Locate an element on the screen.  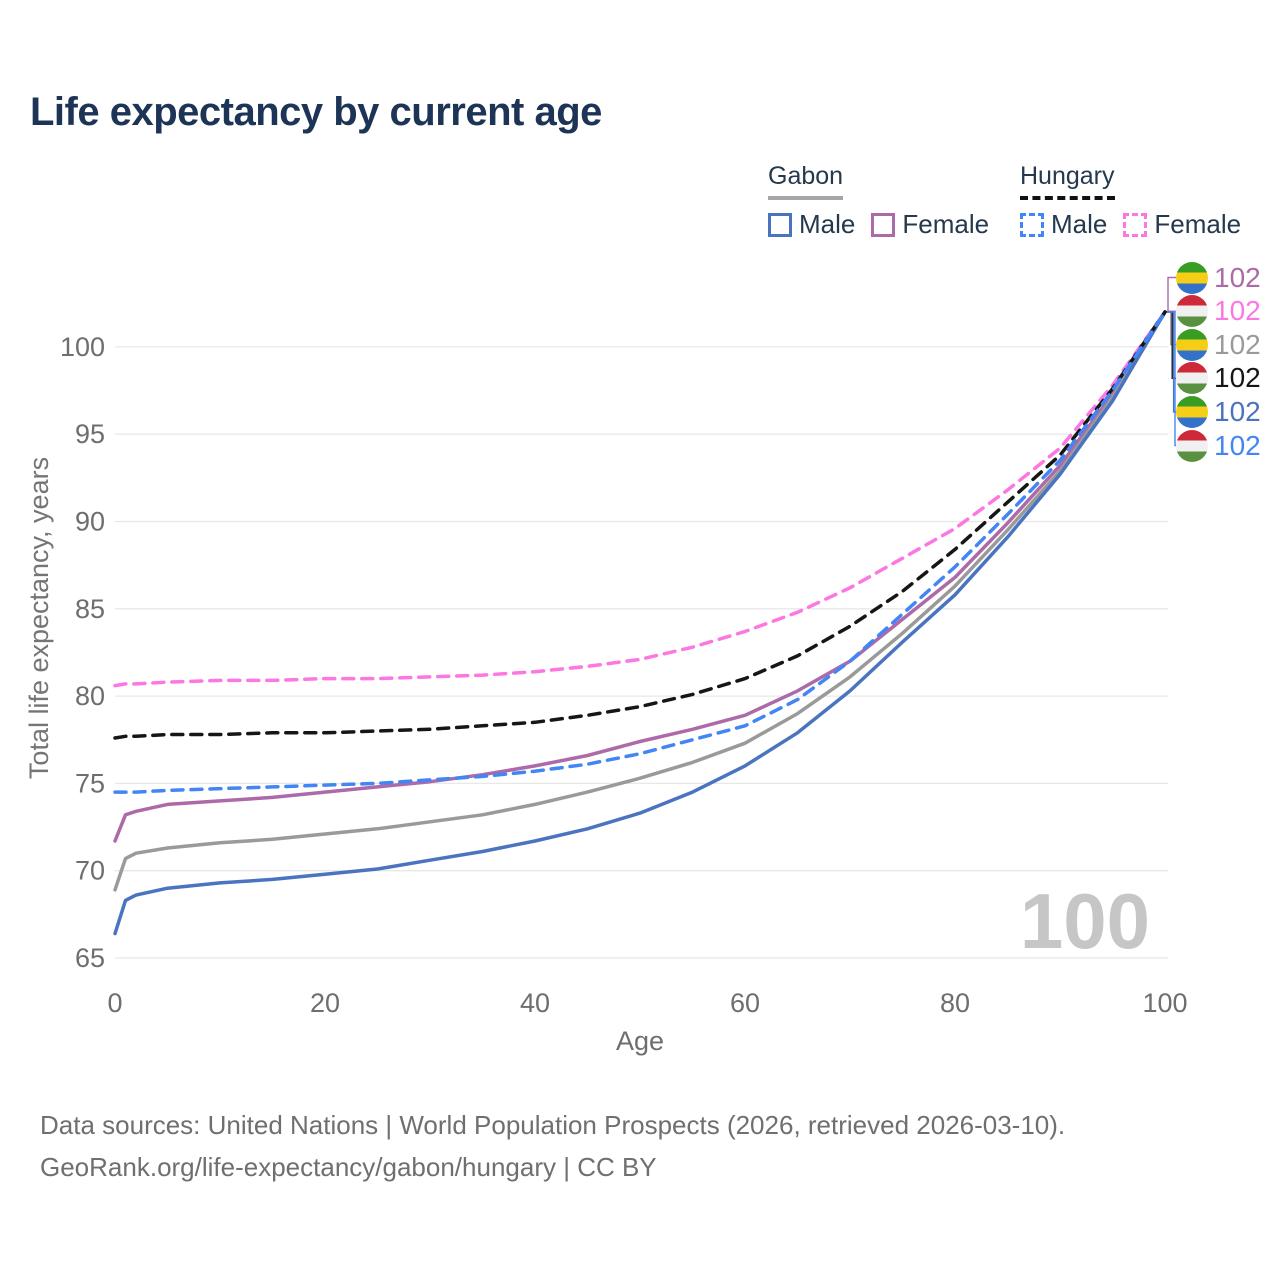
page-title: Life expectancy by current age is located at coordinates (316, 112).